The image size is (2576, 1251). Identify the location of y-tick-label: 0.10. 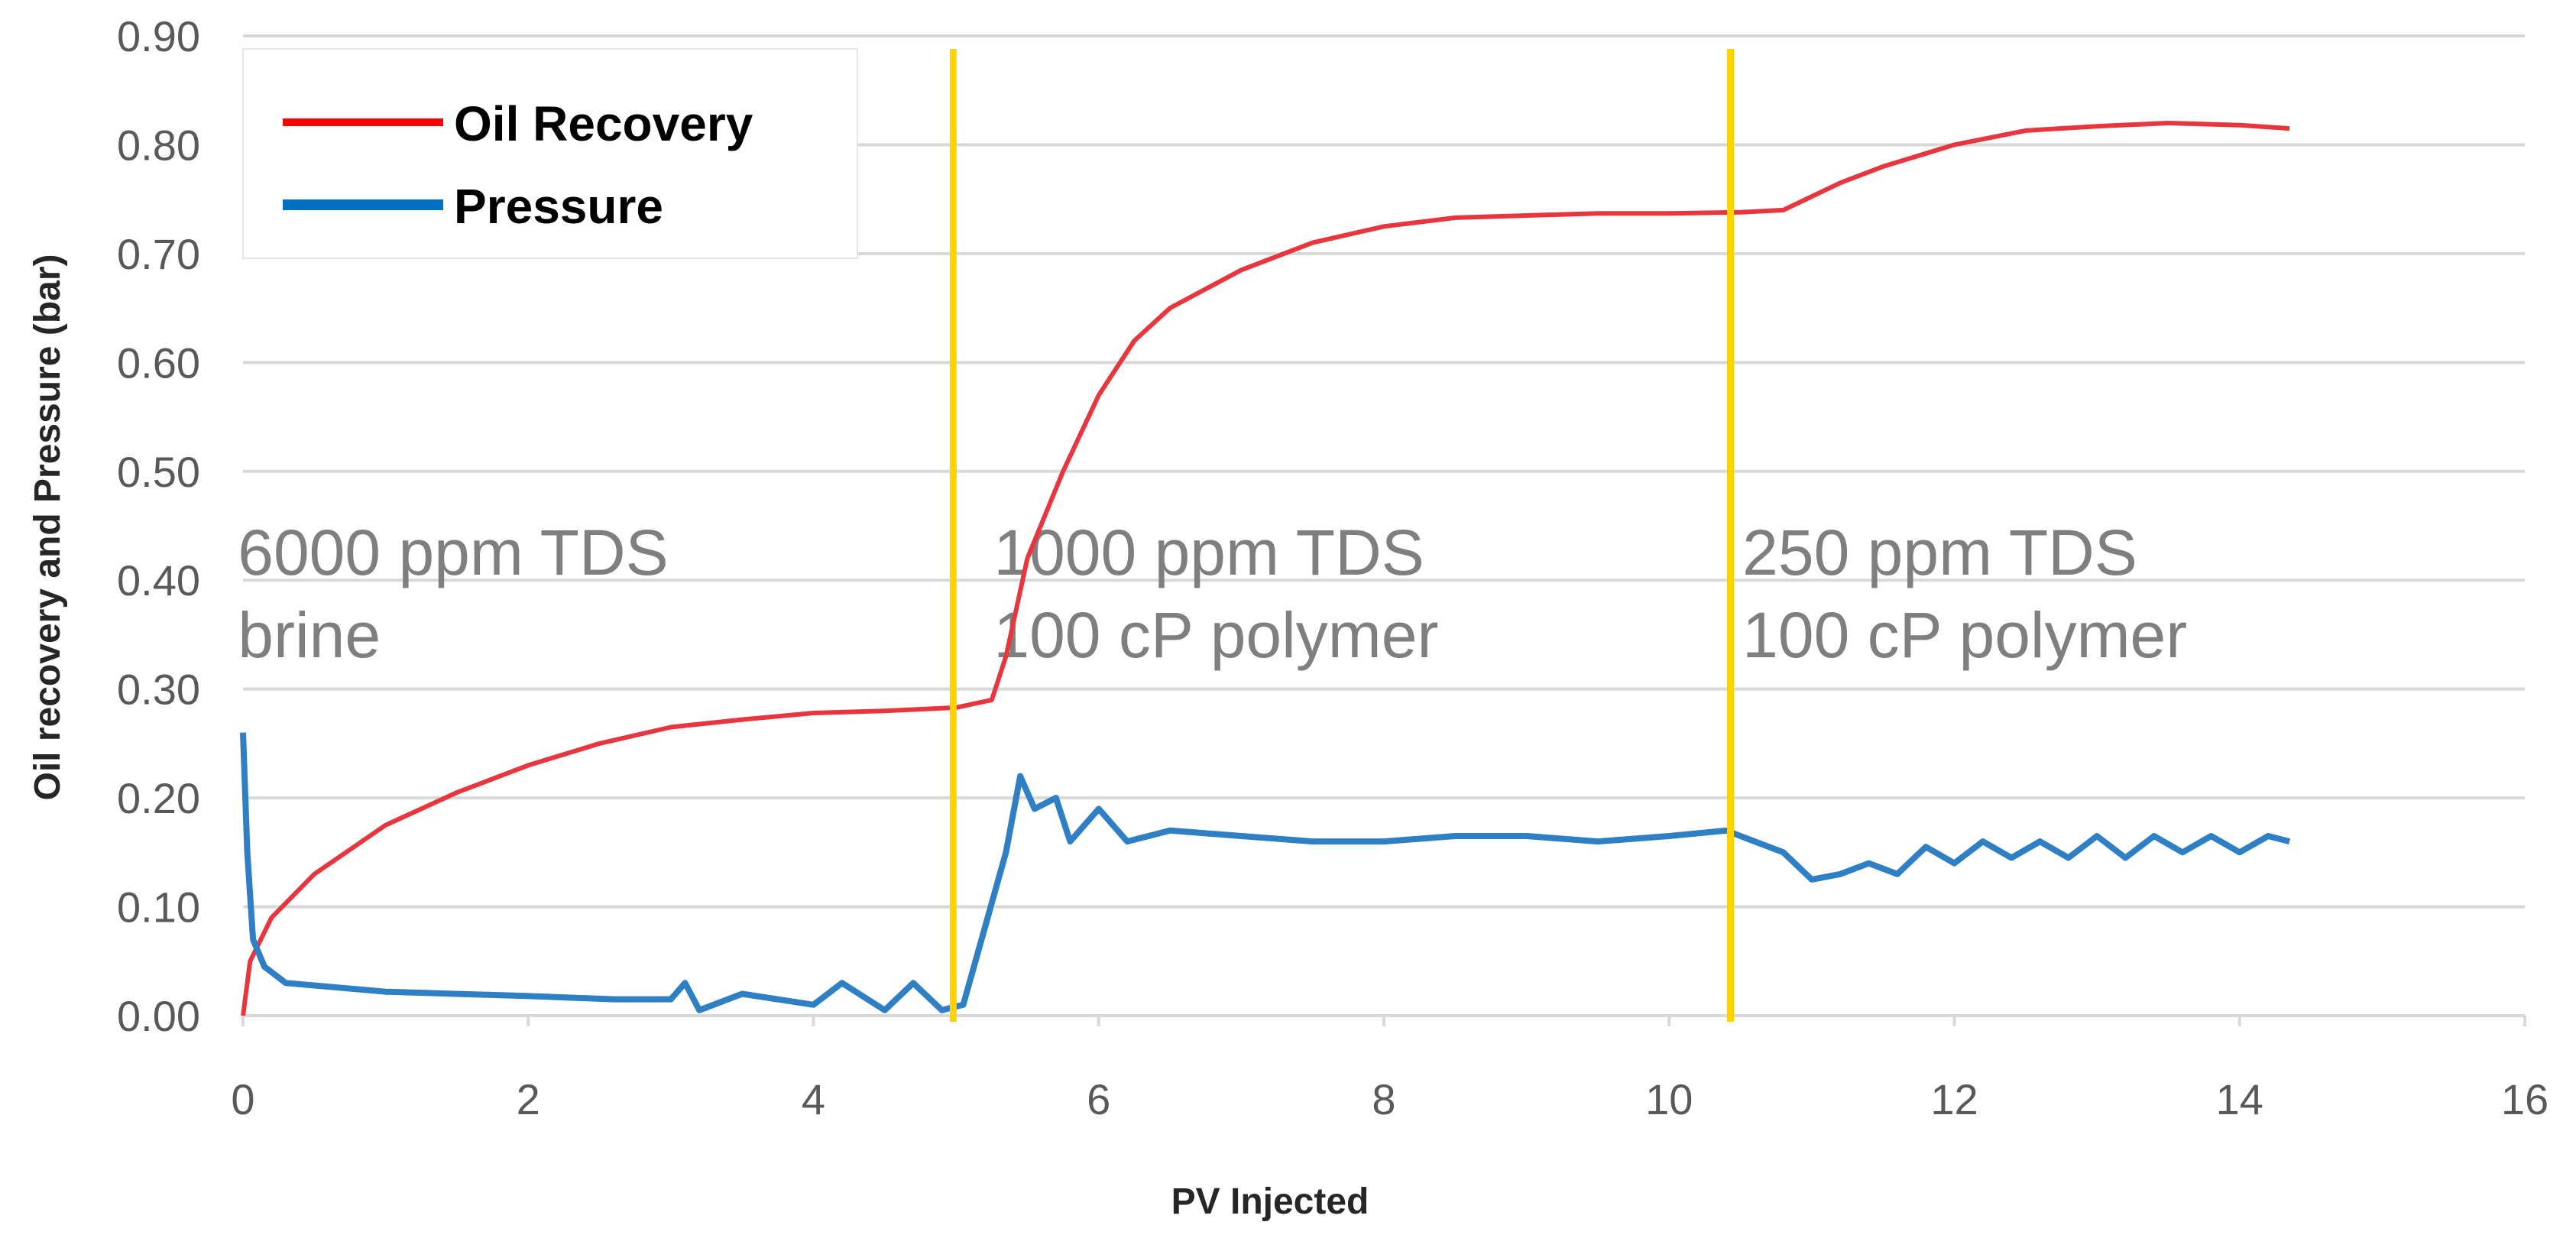
(158, 908).